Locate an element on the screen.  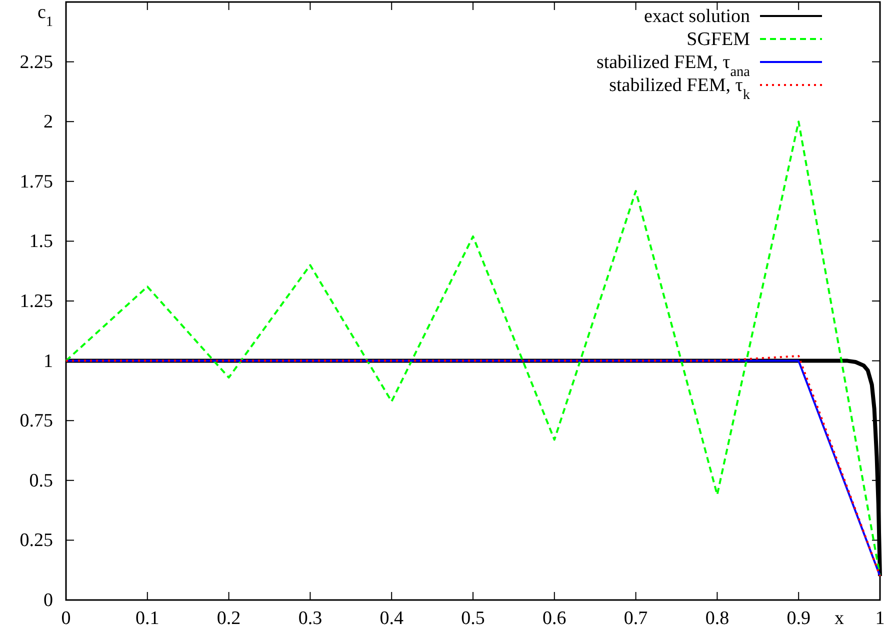
x-tick-label: 1 is located at coordinates (880, 618).